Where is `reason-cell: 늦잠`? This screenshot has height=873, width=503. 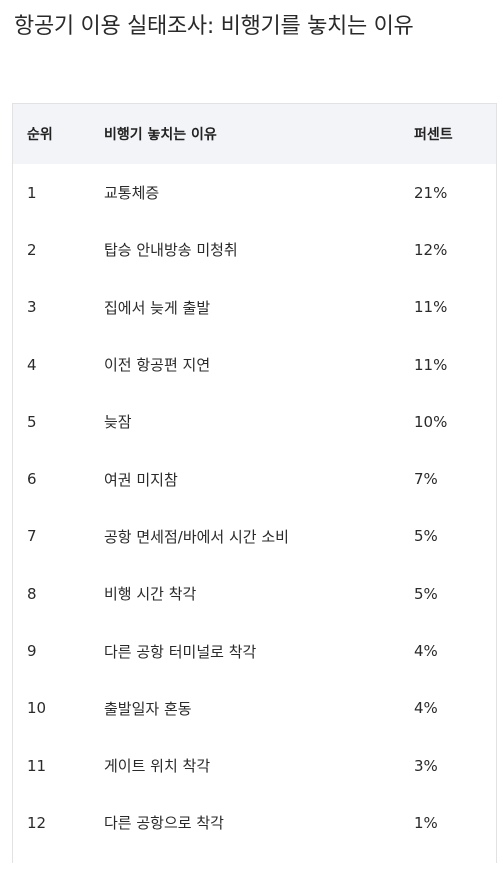
reason-cell: 늦잠 is located at coordinates (118, 422).